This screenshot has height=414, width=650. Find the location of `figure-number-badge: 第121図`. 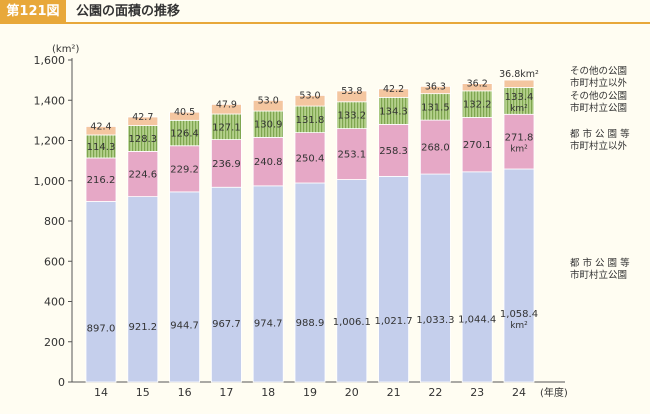

figure-number-badge: 第121図 is located at coordinates (33, 12).